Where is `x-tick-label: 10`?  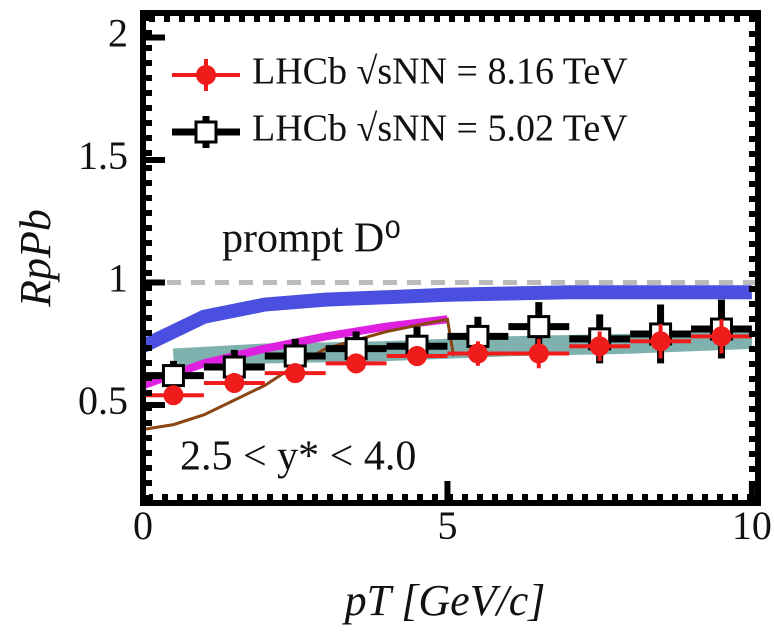 x-tick-label: 10 is located at coordinates (752, 525).